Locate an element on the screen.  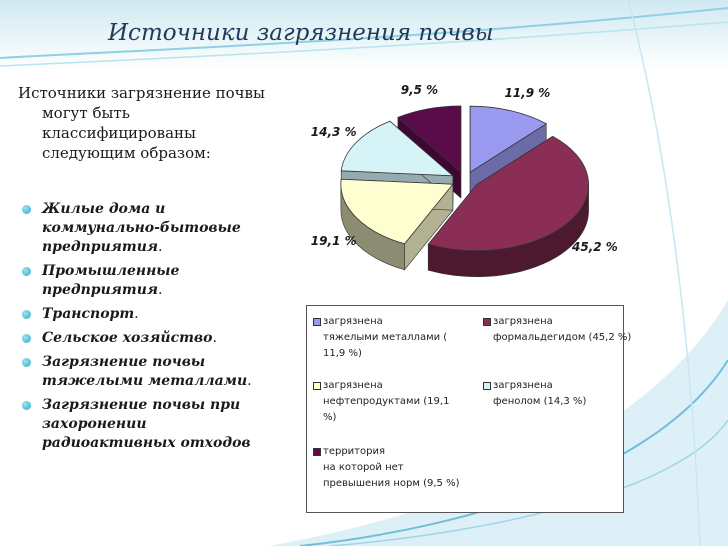
list-item: Транспорт. is located at coordinates (151, 314).